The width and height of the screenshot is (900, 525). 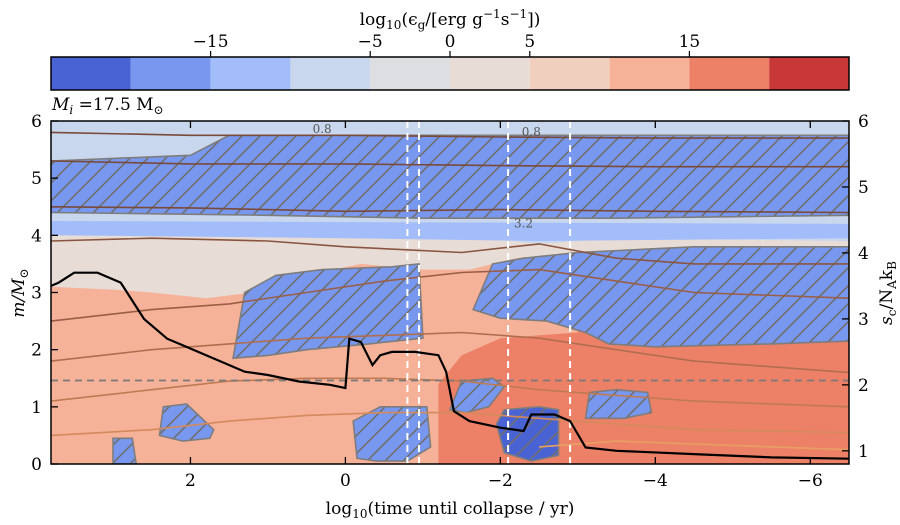 I want to click on vertical-dashed-lines, so click(x=489, y=292).